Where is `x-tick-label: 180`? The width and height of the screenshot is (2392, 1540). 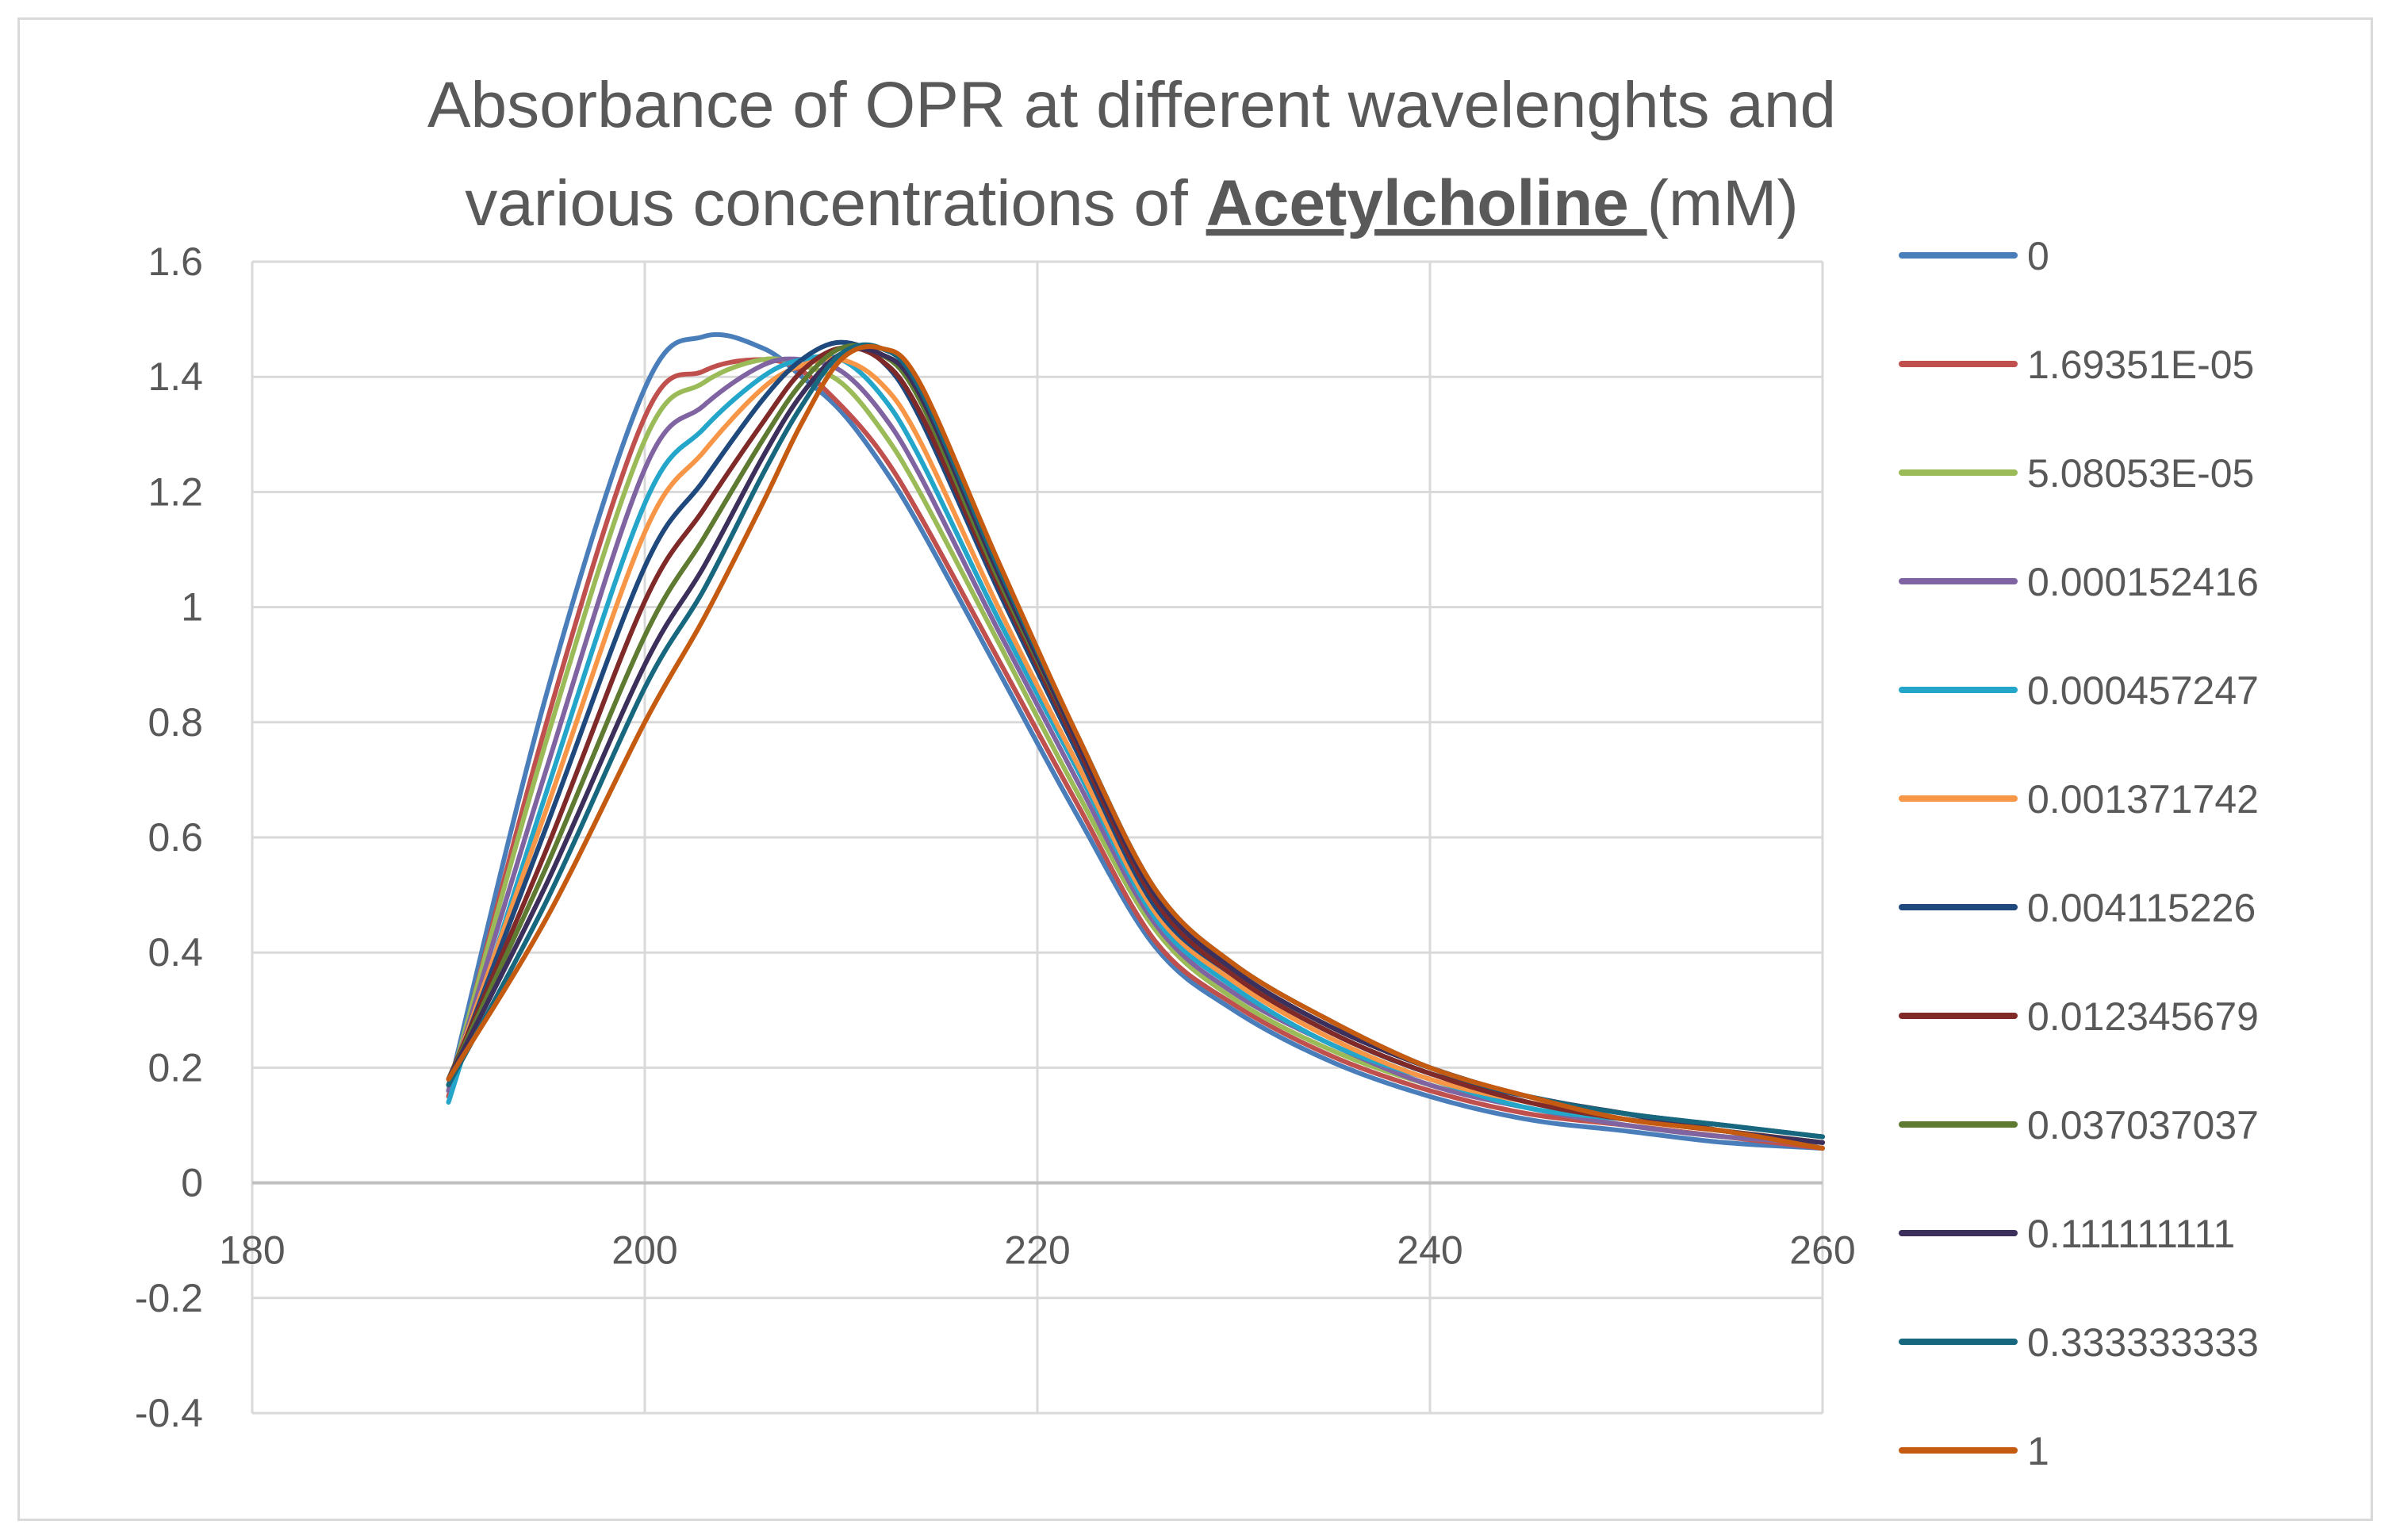
x-tick-label: 180 is located at coordinates (252, 1250).